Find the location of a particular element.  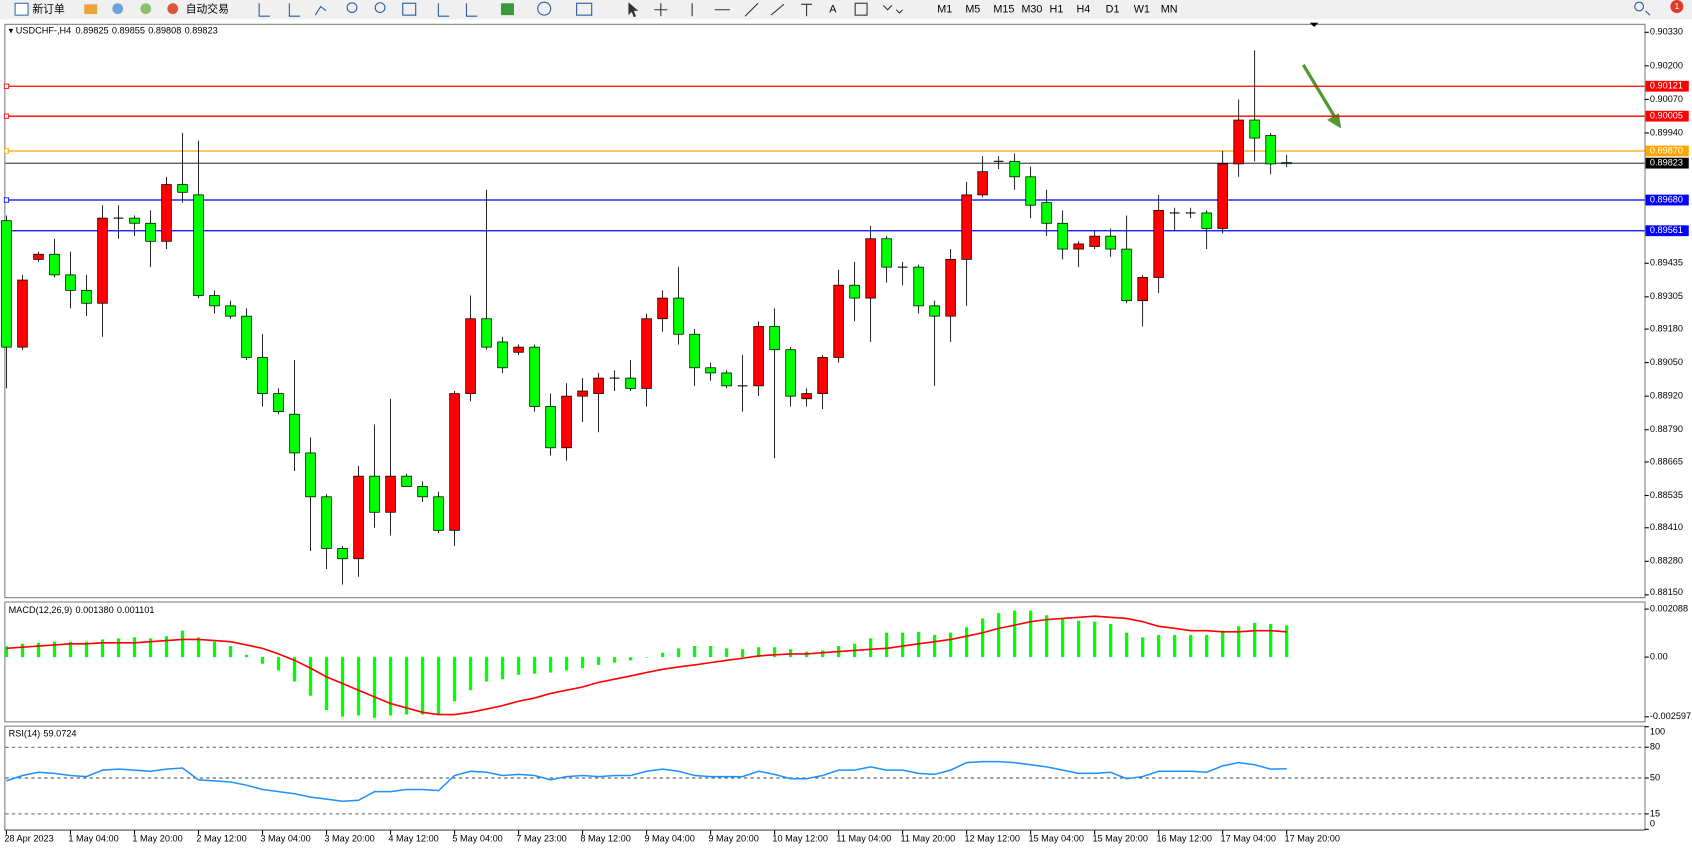

label-tool is located at coordinates (861, 9).